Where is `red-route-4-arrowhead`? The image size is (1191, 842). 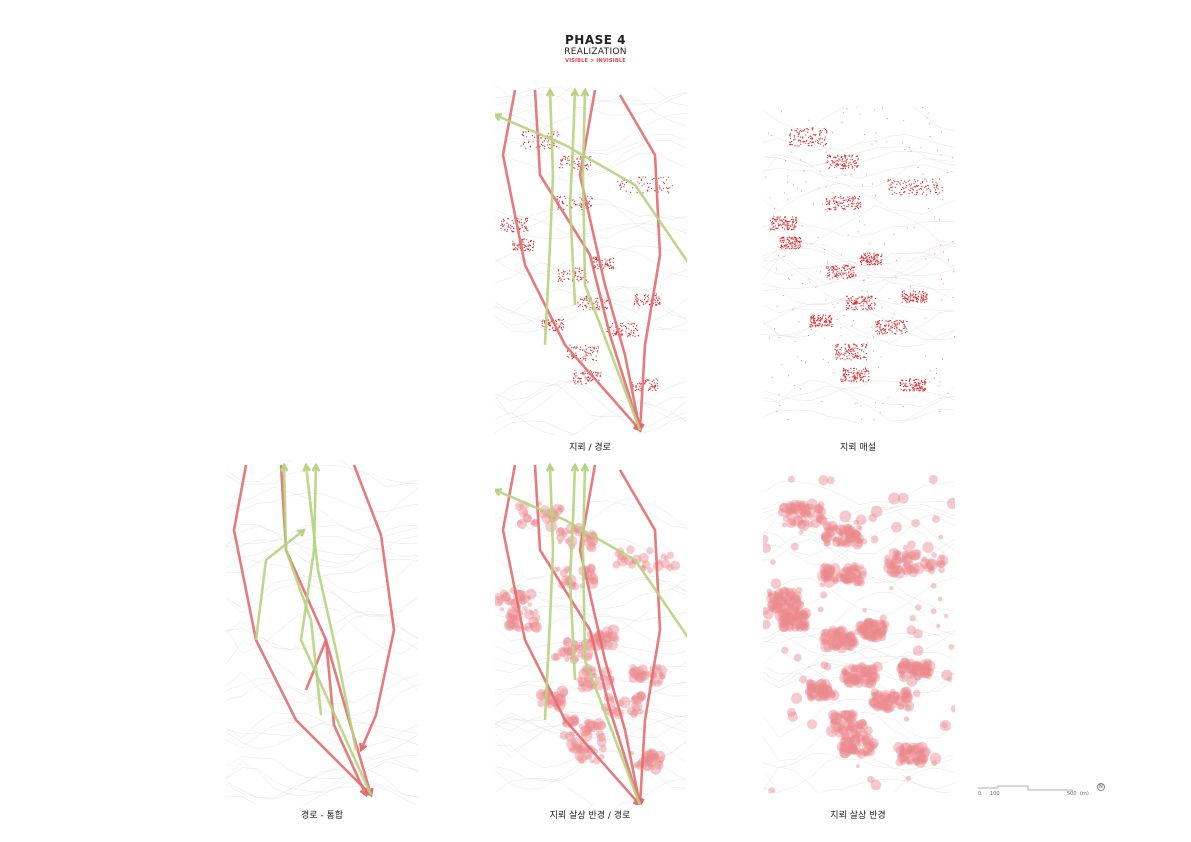 red-route-4-arrowhead is located at coordinates (363, 792).